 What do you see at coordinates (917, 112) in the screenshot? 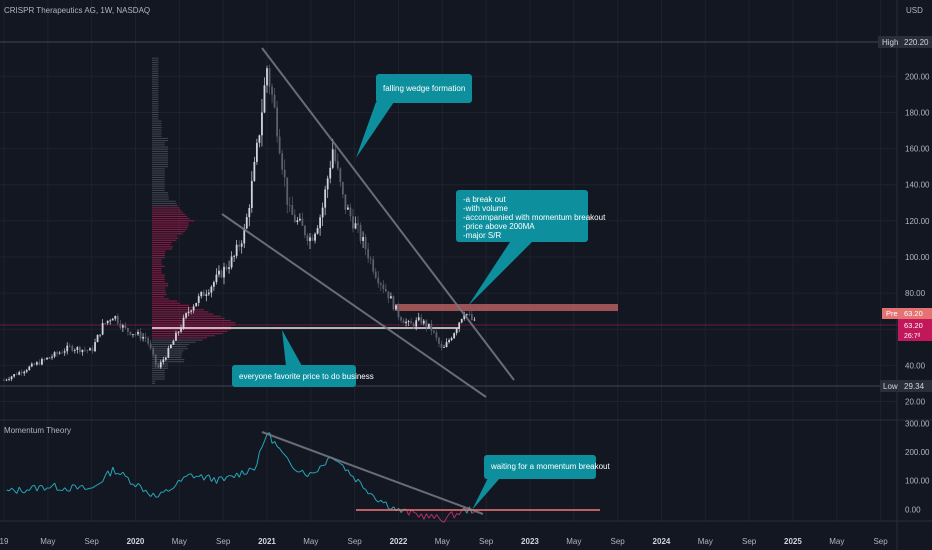
I see `price-tick-1: 180.00` at bounding box center [917, 112].